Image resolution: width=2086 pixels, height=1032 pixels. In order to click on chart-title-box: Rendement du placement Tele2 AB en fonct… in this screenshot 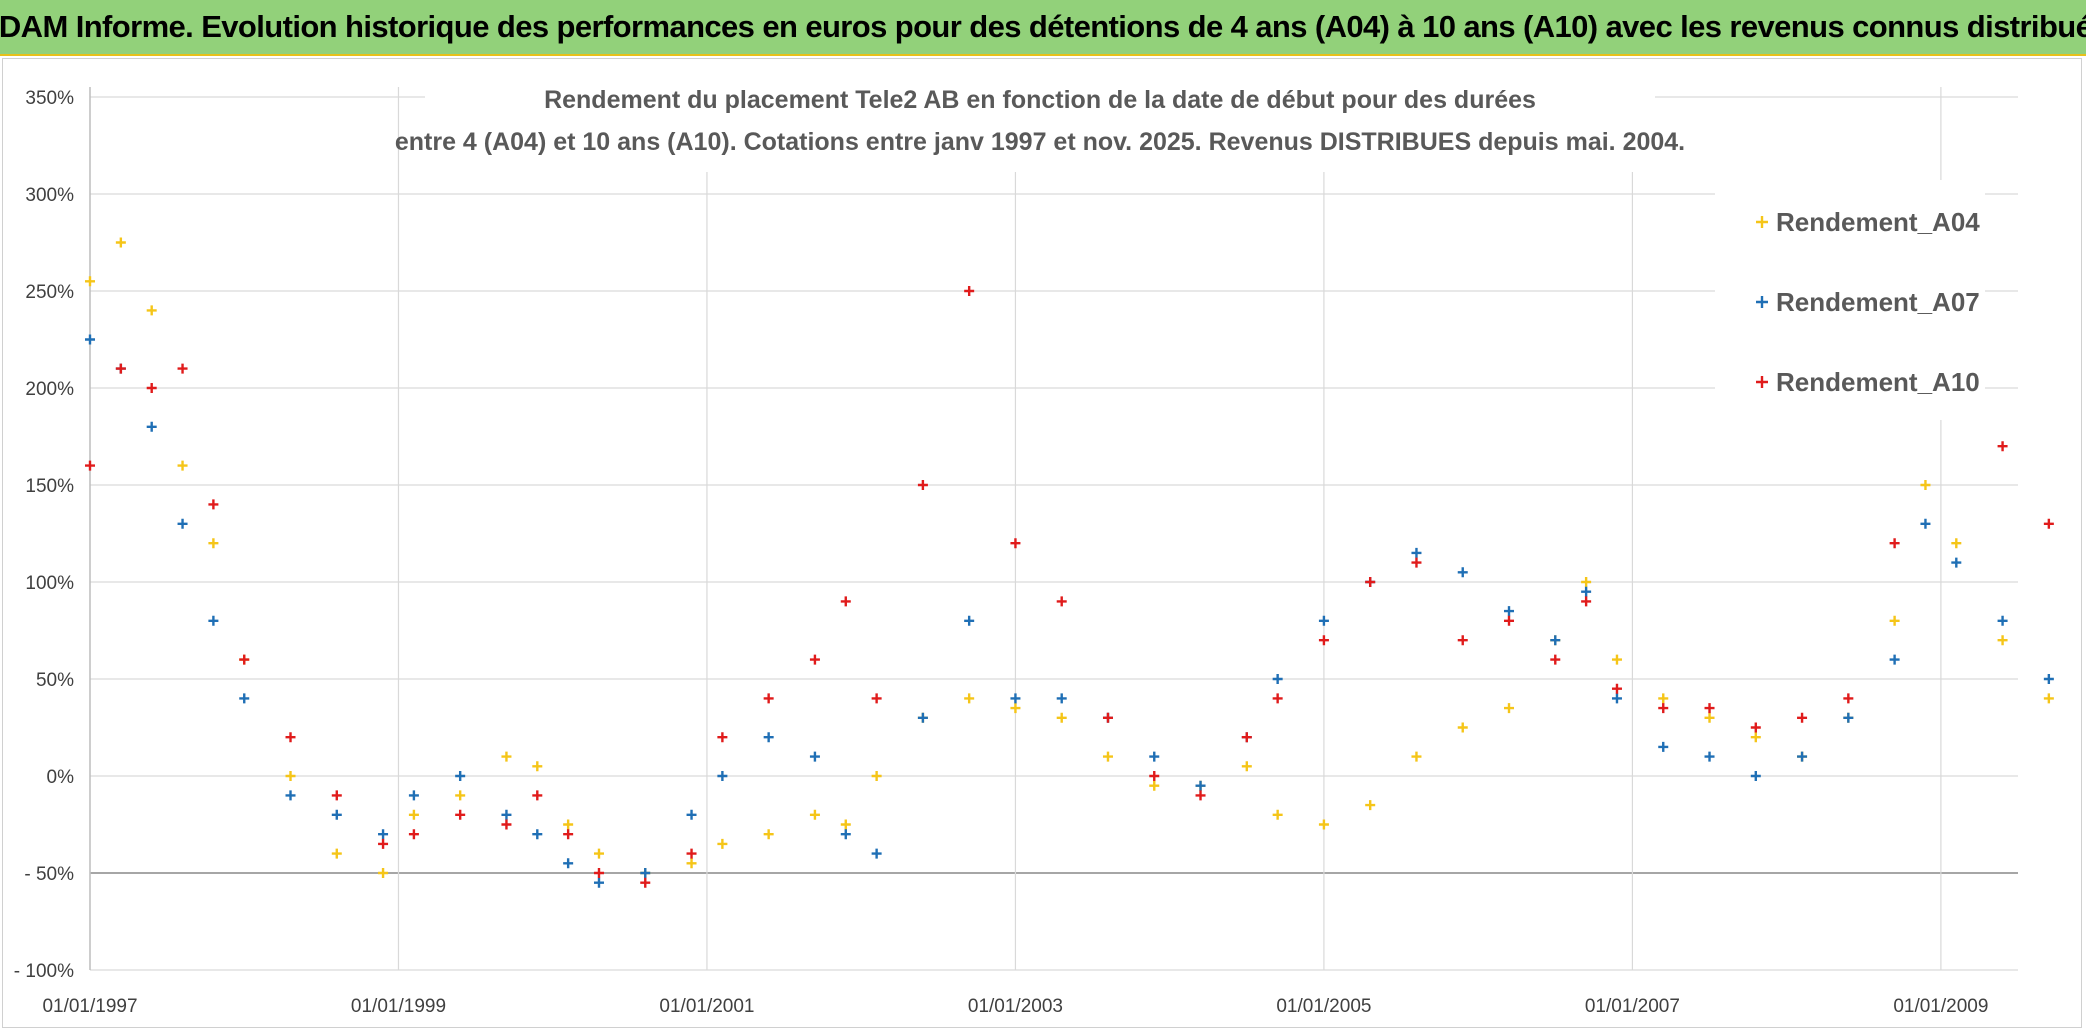, I will do `click(1040, 127)`.